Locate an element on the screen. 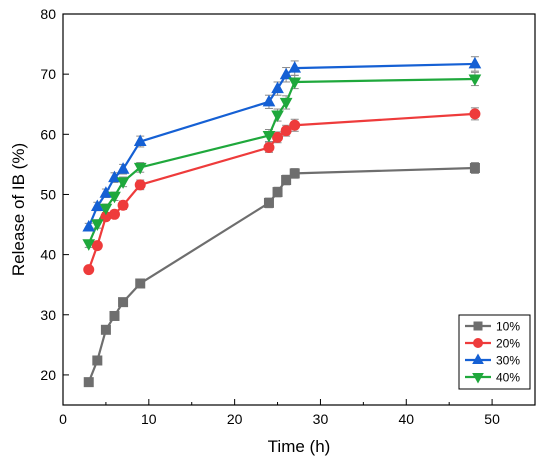  y-axis-title: Release of IB (%) is located at coordinates (18, 209).